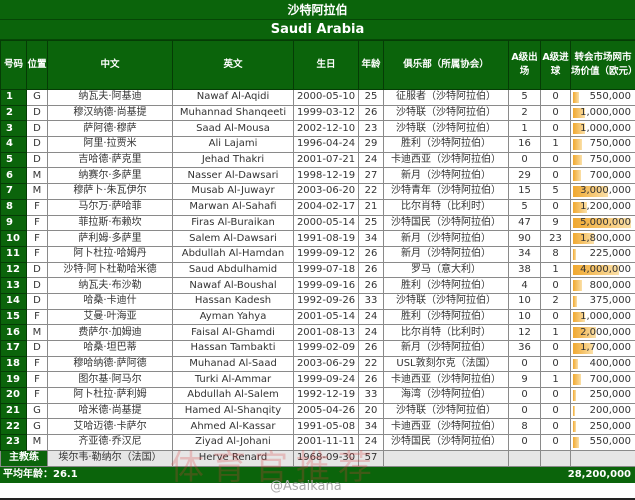 The image size is (635, 500). Describe the element at coordinates (446, 380) in the screenshot. I see `cell-club: 卡迪西亚（沙特阿拉伯）` at that location.